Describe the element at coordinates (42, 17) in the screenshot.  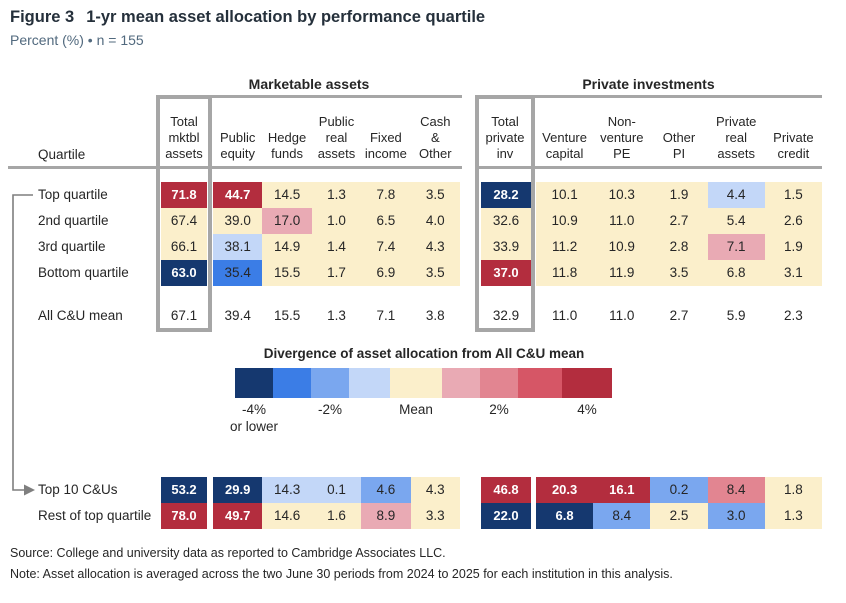
I see `figure-label: Figure 3` at that location.